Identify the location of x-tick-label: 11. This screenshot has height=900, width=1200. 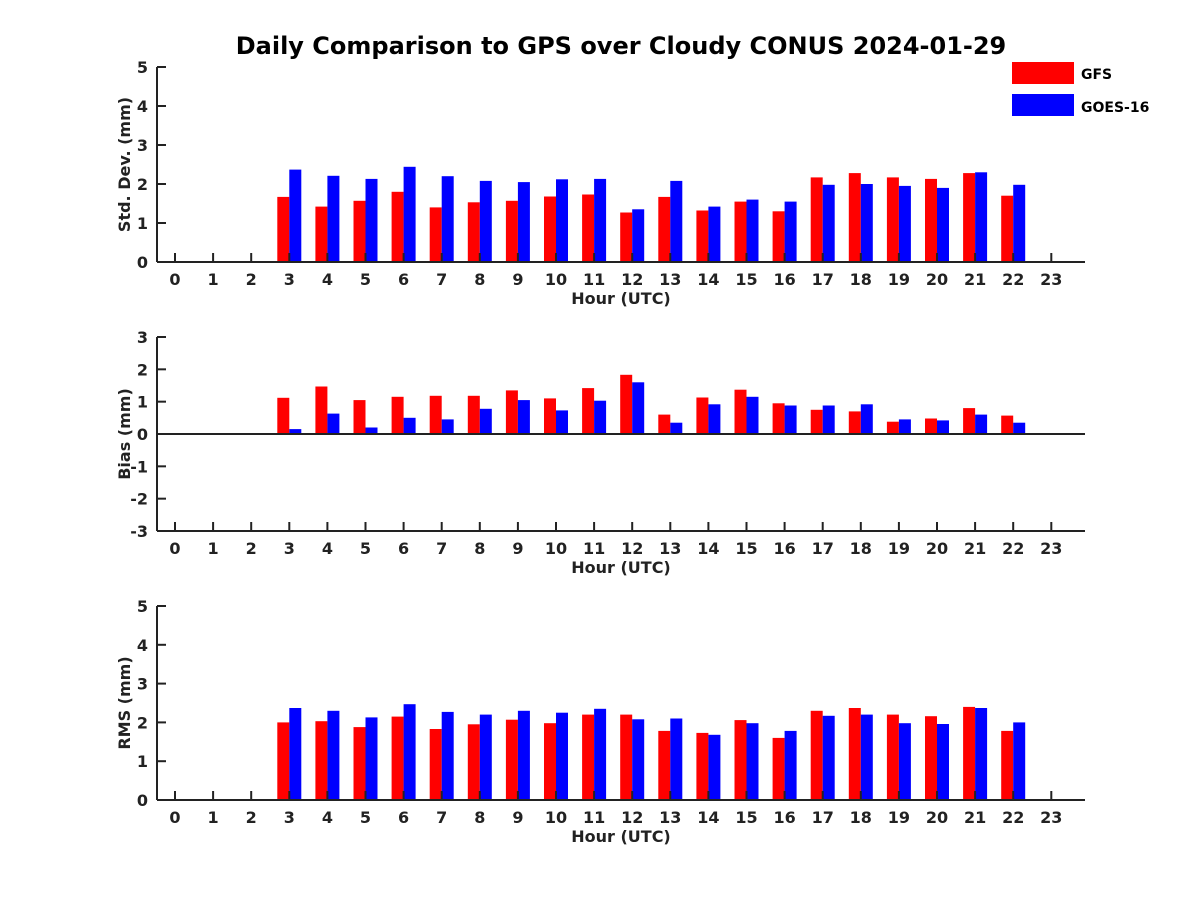
(594, 279).